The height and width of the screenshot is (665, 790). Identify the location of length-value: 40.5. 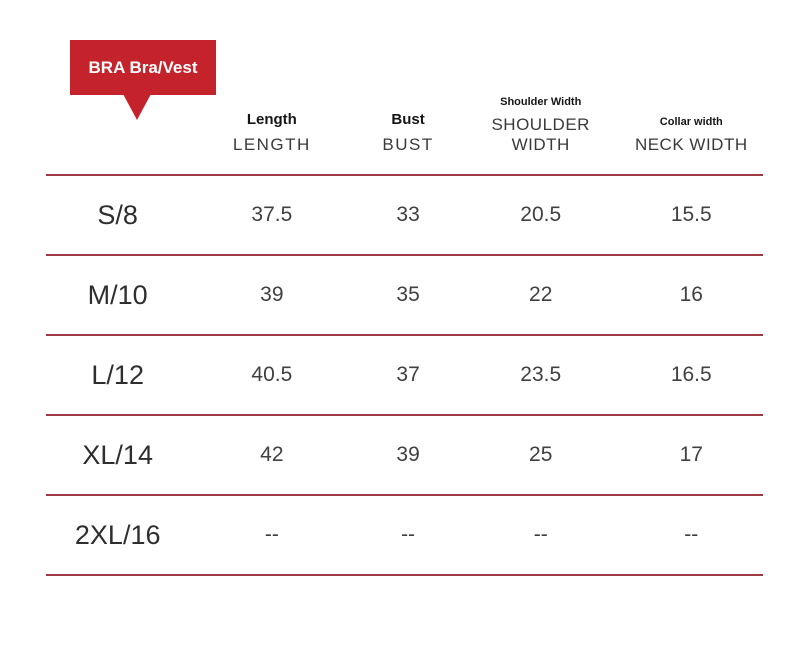
(272, 374).